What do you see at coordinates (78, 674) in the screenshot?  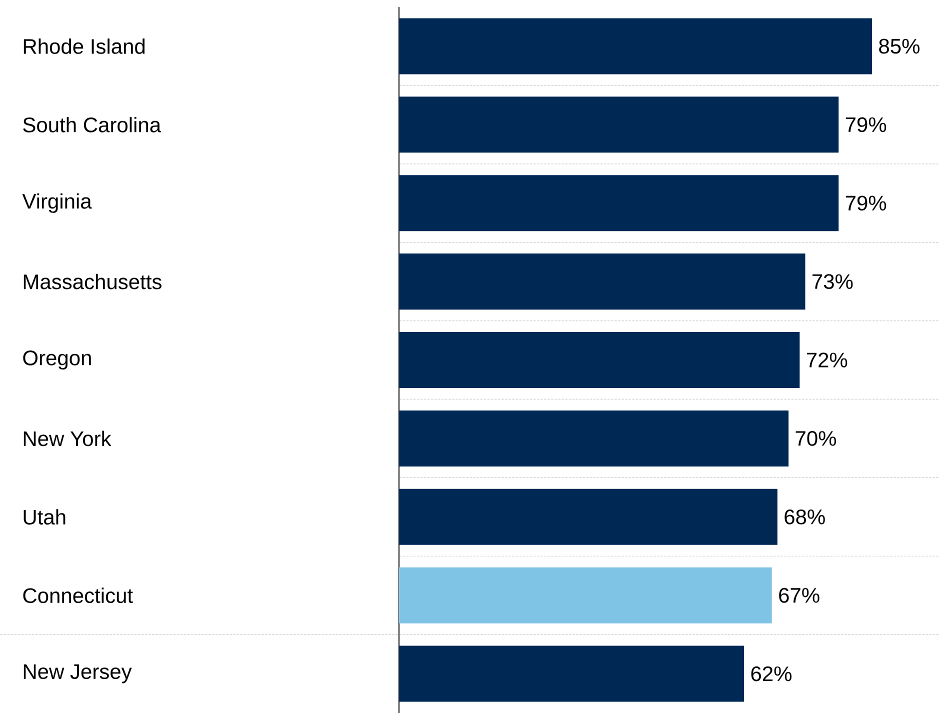 I see `y-tick-label: New Jersey` at bounding box center [78, 674].